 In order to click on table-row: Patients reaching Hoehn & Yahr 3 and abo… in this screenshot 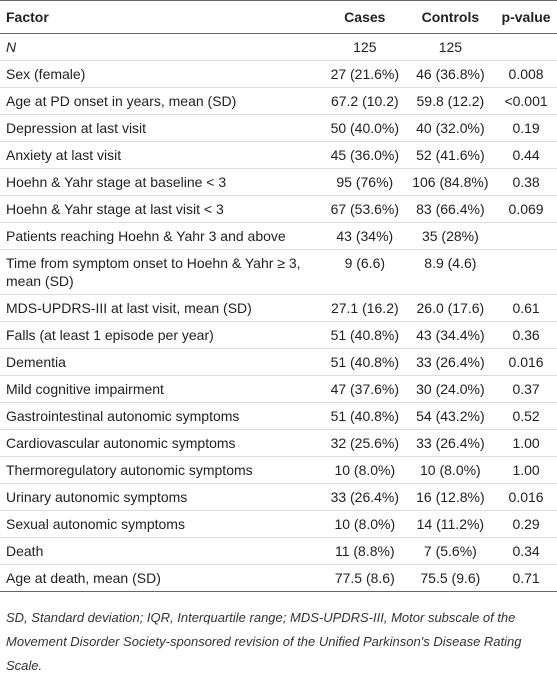, I will do `click(278, 236)`.